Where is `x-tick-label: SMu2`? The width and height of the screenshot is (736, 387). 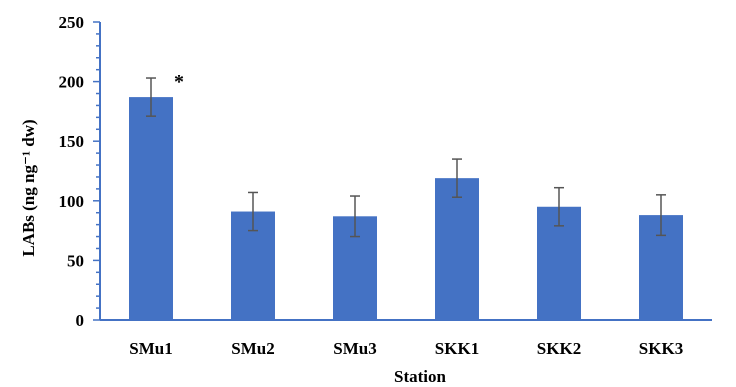
x-tick-label: SMu2 is located at coordinates (252, 348).